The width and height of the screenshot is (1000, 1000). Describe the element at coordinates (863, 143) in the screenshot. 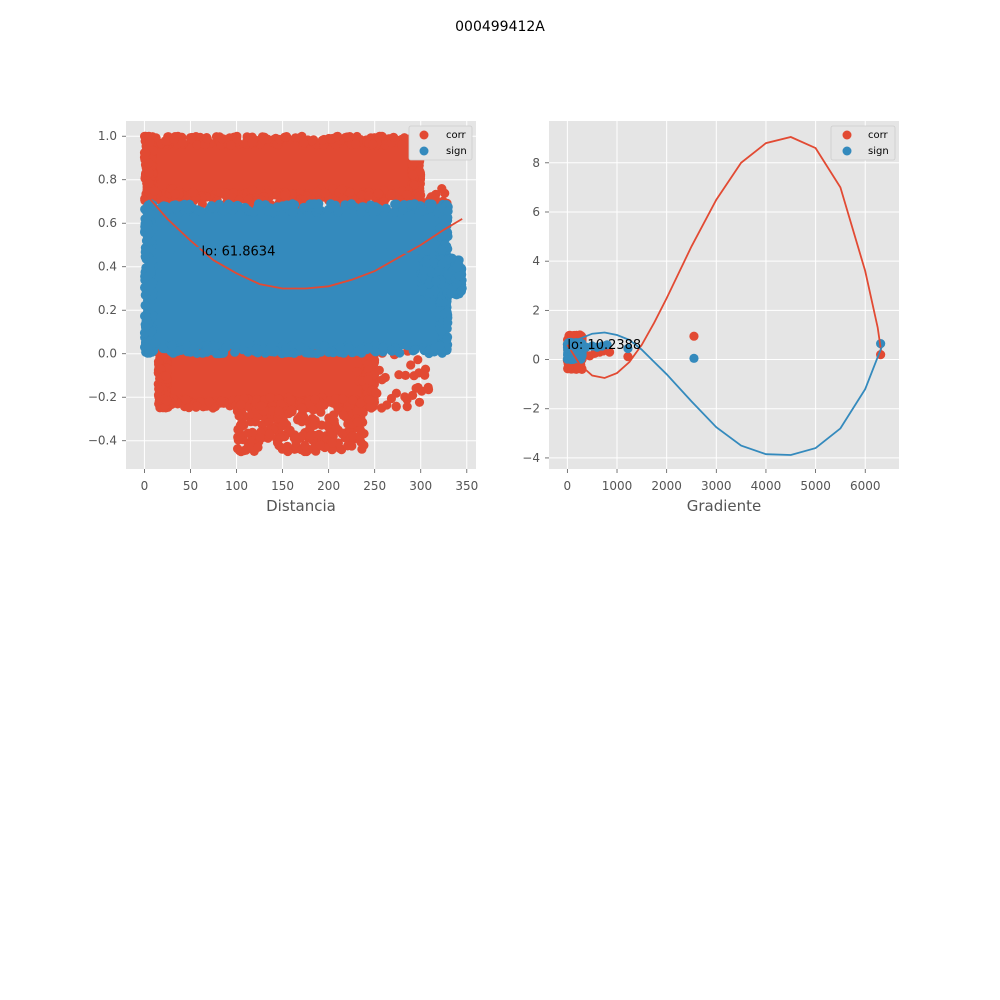

I see `right-legend: corr sign` at that location.